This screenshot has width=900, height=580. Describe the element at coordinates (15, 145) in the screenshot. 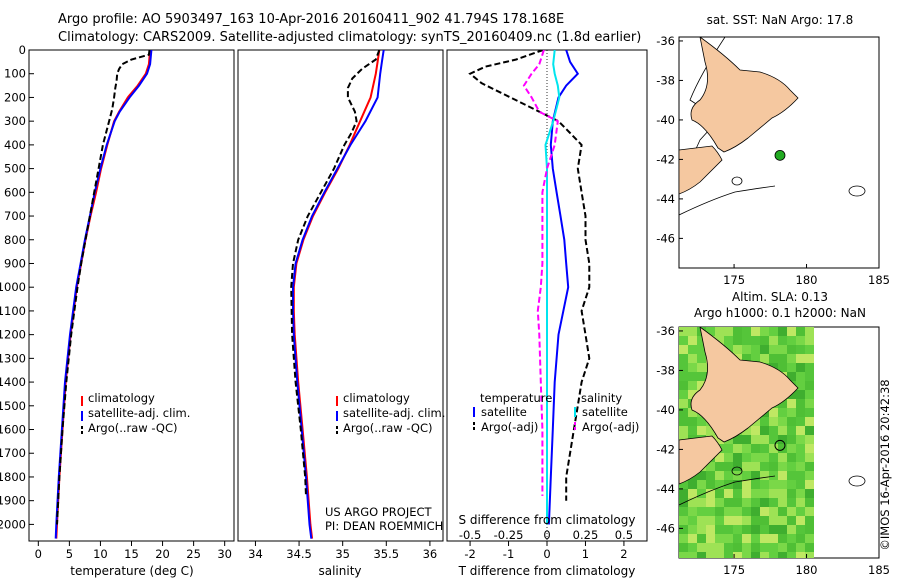

I see `depth-tick-label: 400` at that location.